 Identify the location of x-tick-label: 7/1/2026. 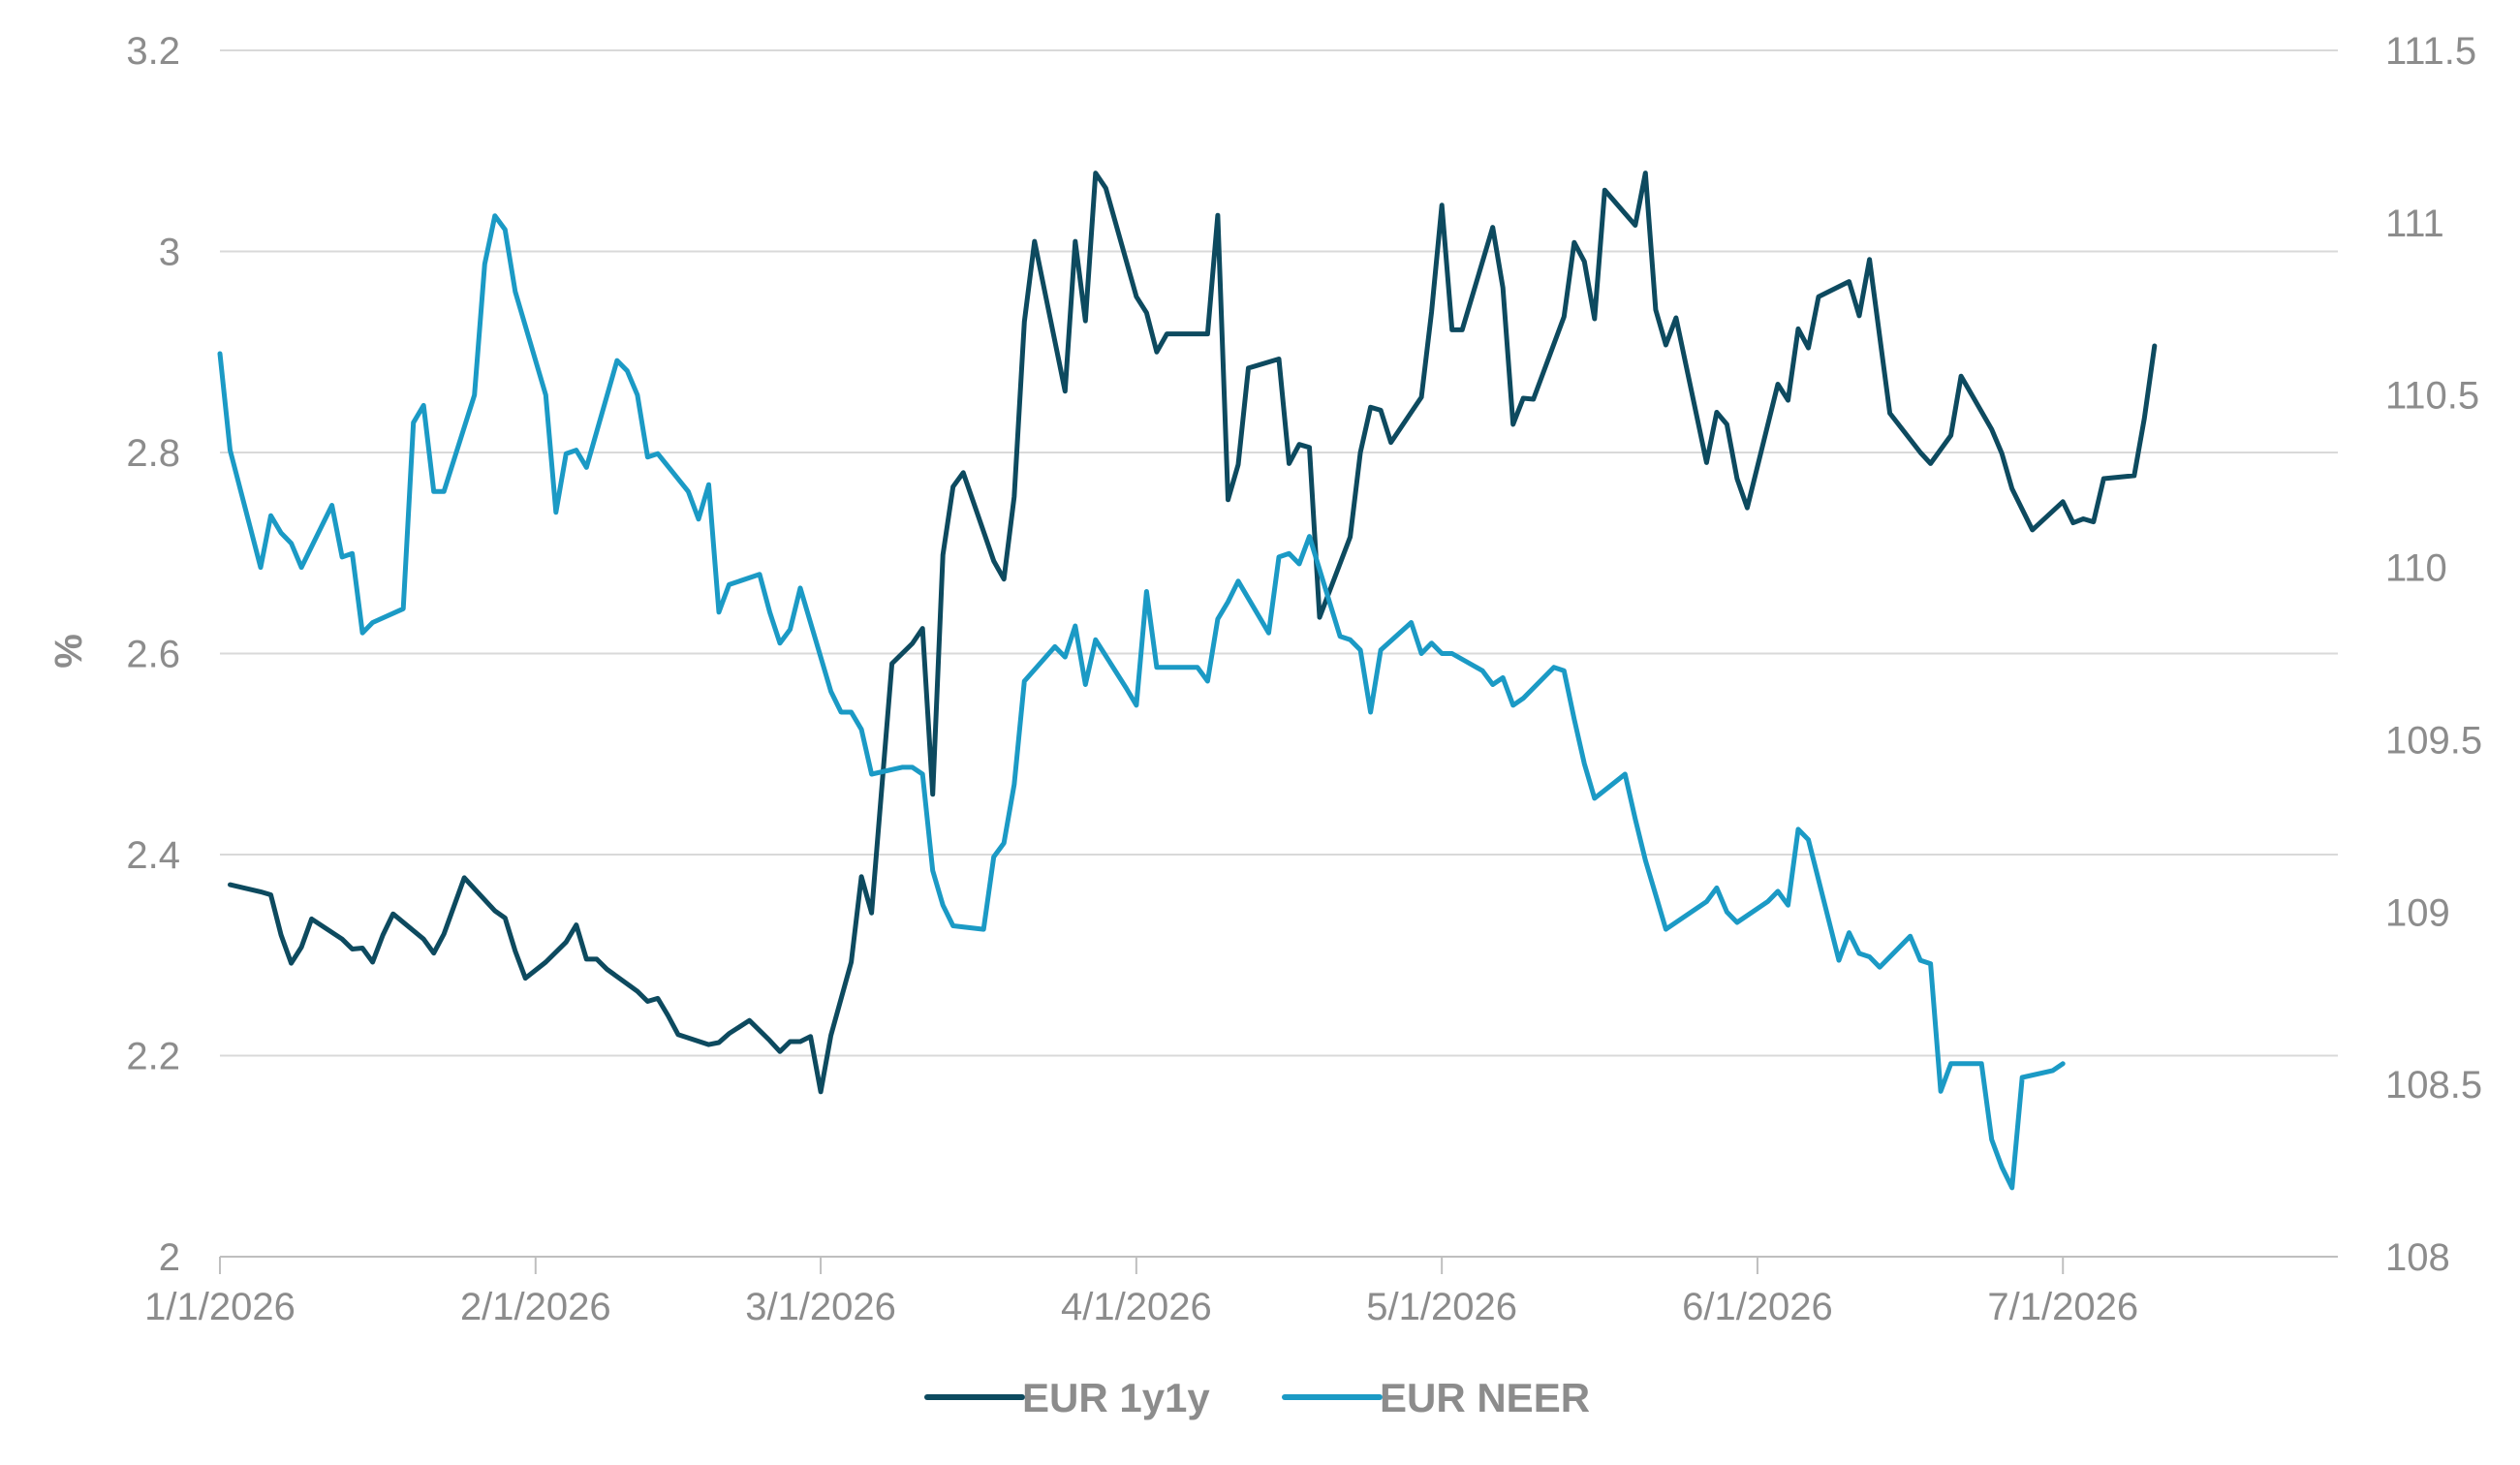
(2062, 1307).